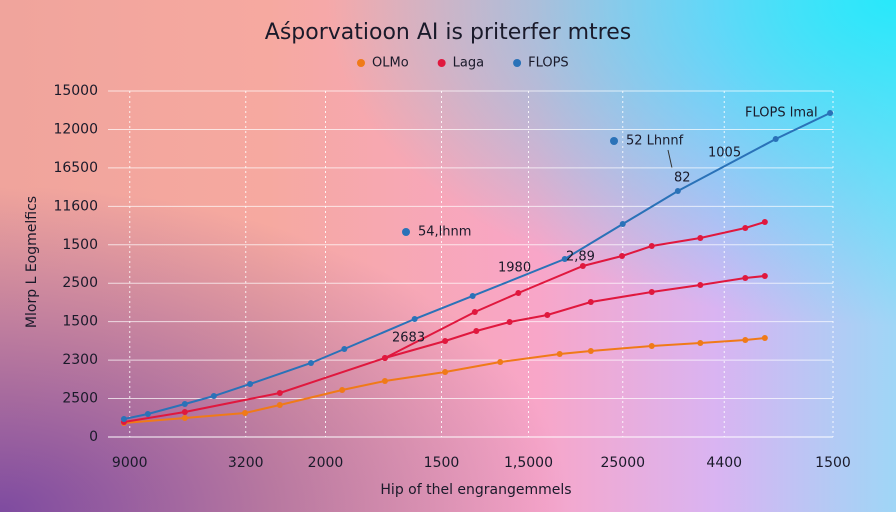 This screenshot has width=896, height=512. Describe the element at coordinates (781, 113) in the screenshot. I see `annotation: FLOPS lmal` at that location.